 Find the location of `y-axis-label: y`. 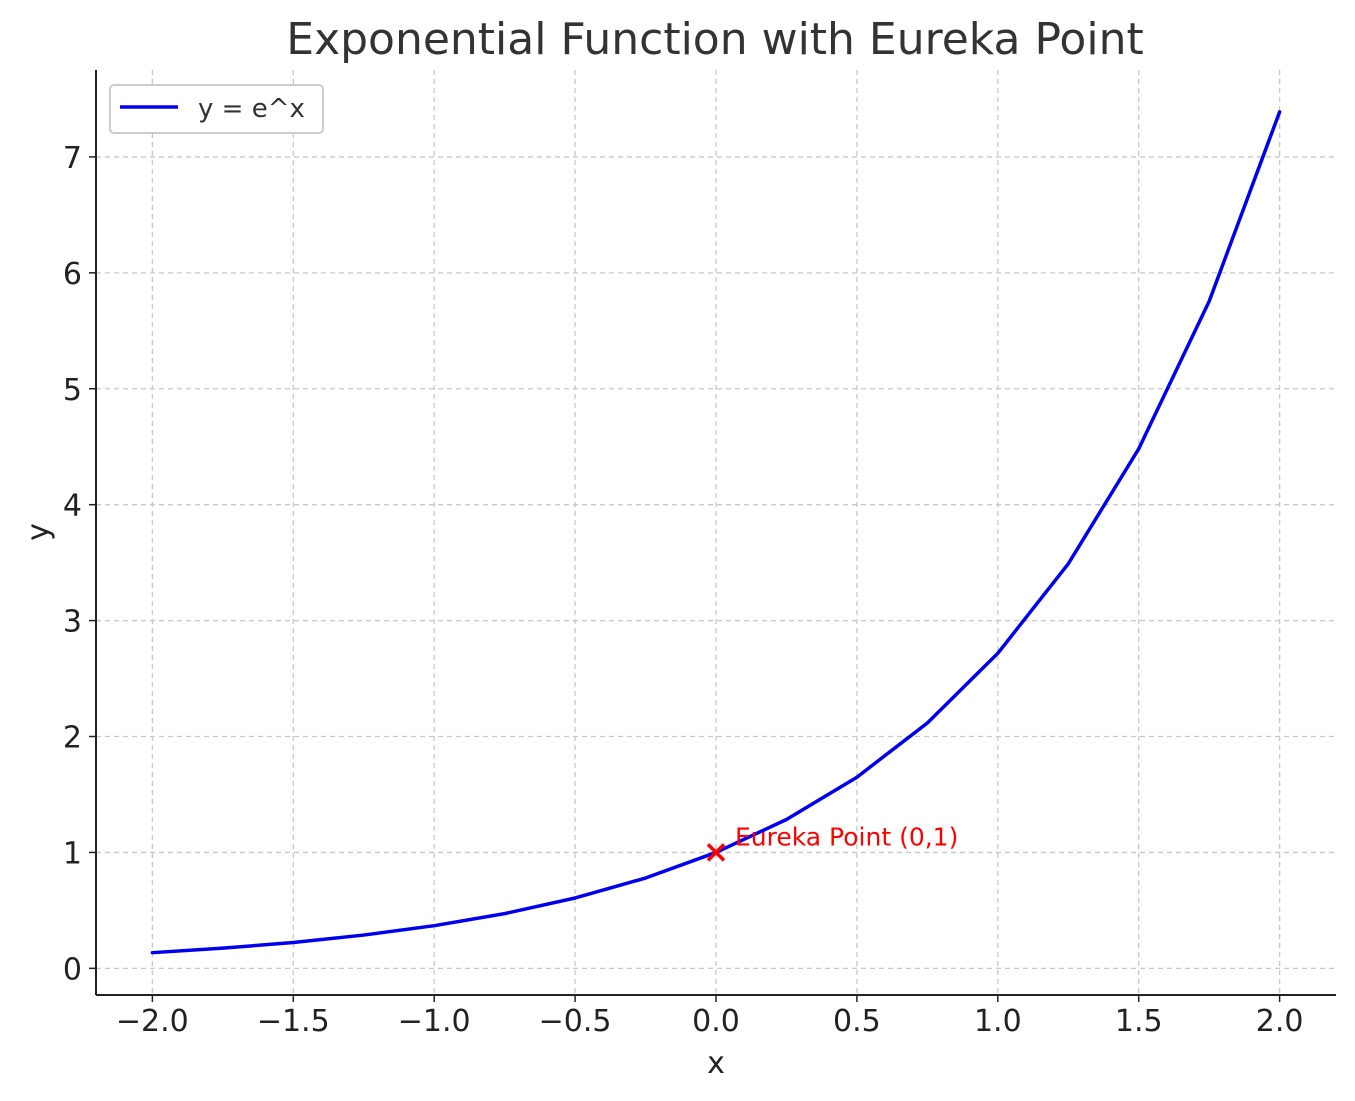

y-axis-label: y is located at coordinates (38, 532).